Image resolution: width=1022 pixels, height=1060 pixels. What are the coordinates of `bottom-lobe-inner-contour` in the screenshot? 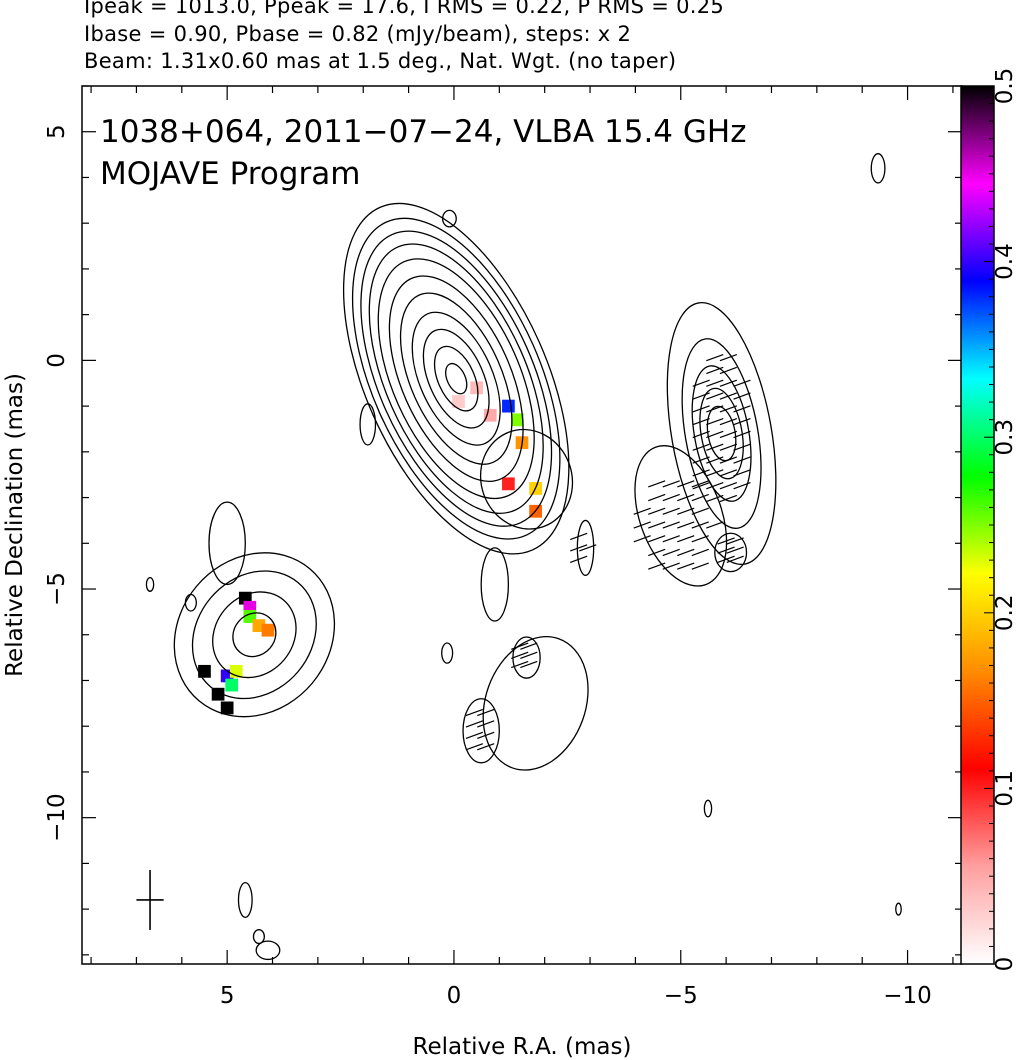 It's located at (481, 731).